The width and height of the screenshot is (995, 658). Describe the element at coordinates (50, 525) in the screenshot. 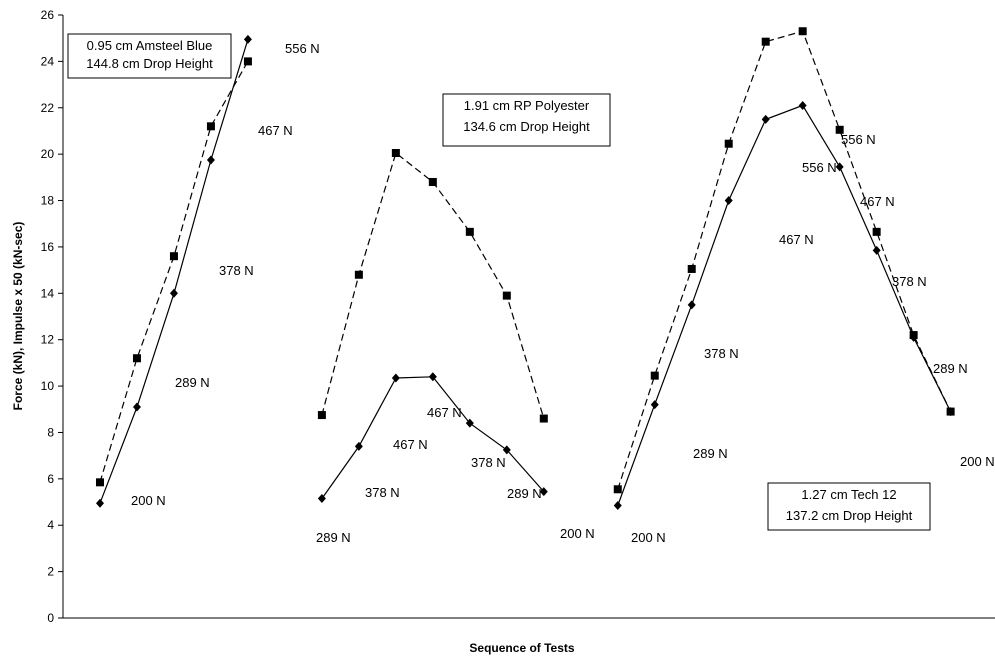

I see `y-tick-label: 4` at that location.